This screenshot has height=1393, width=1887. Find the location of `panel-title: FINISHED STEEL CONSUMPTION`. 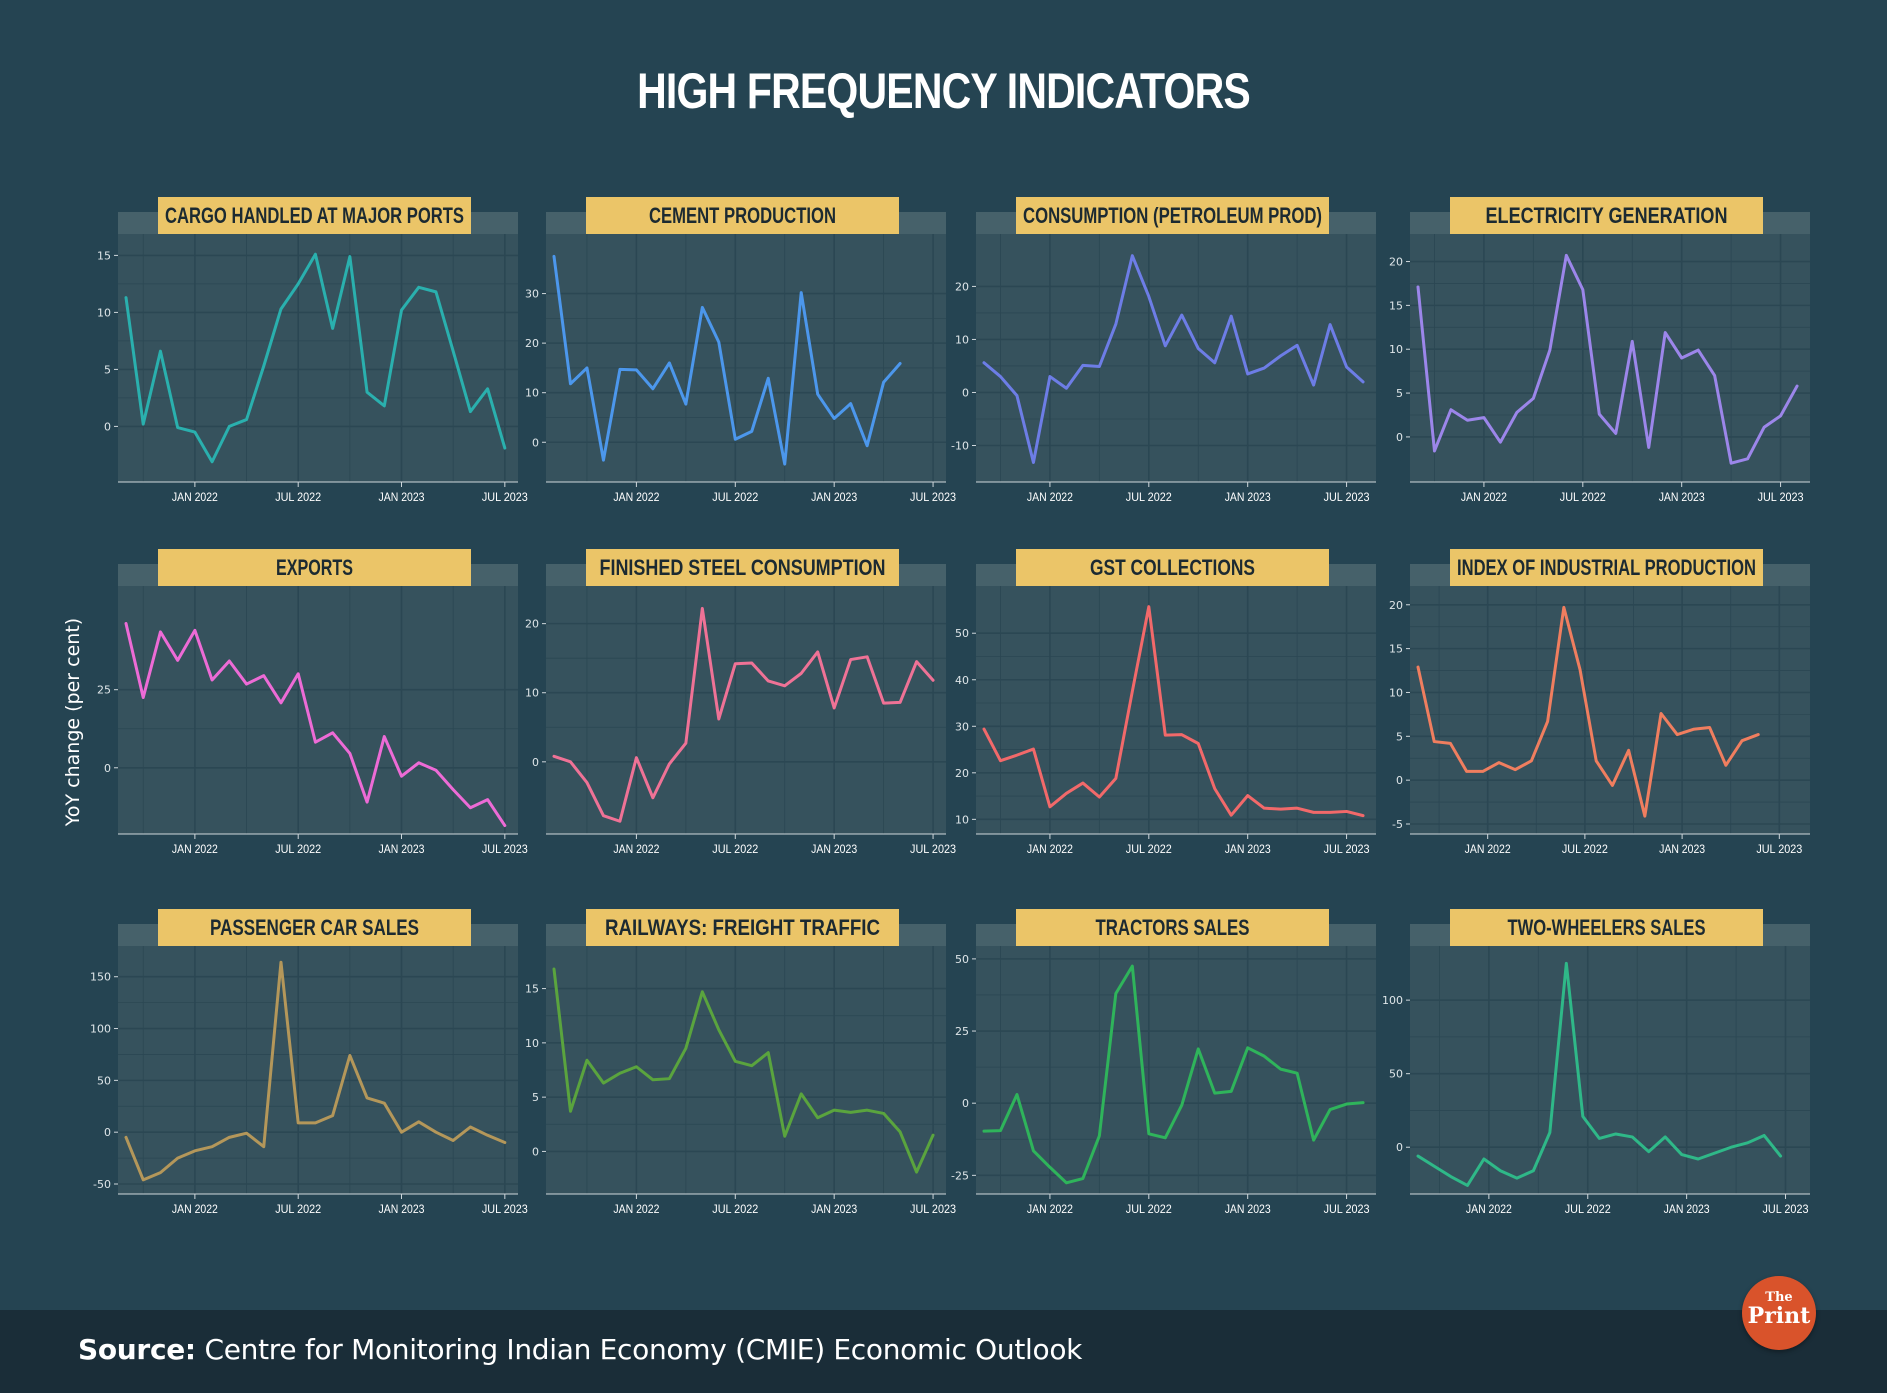

panel-title: FINISHED STEEL CONSUMPTION is located at coordinates (743, 567).